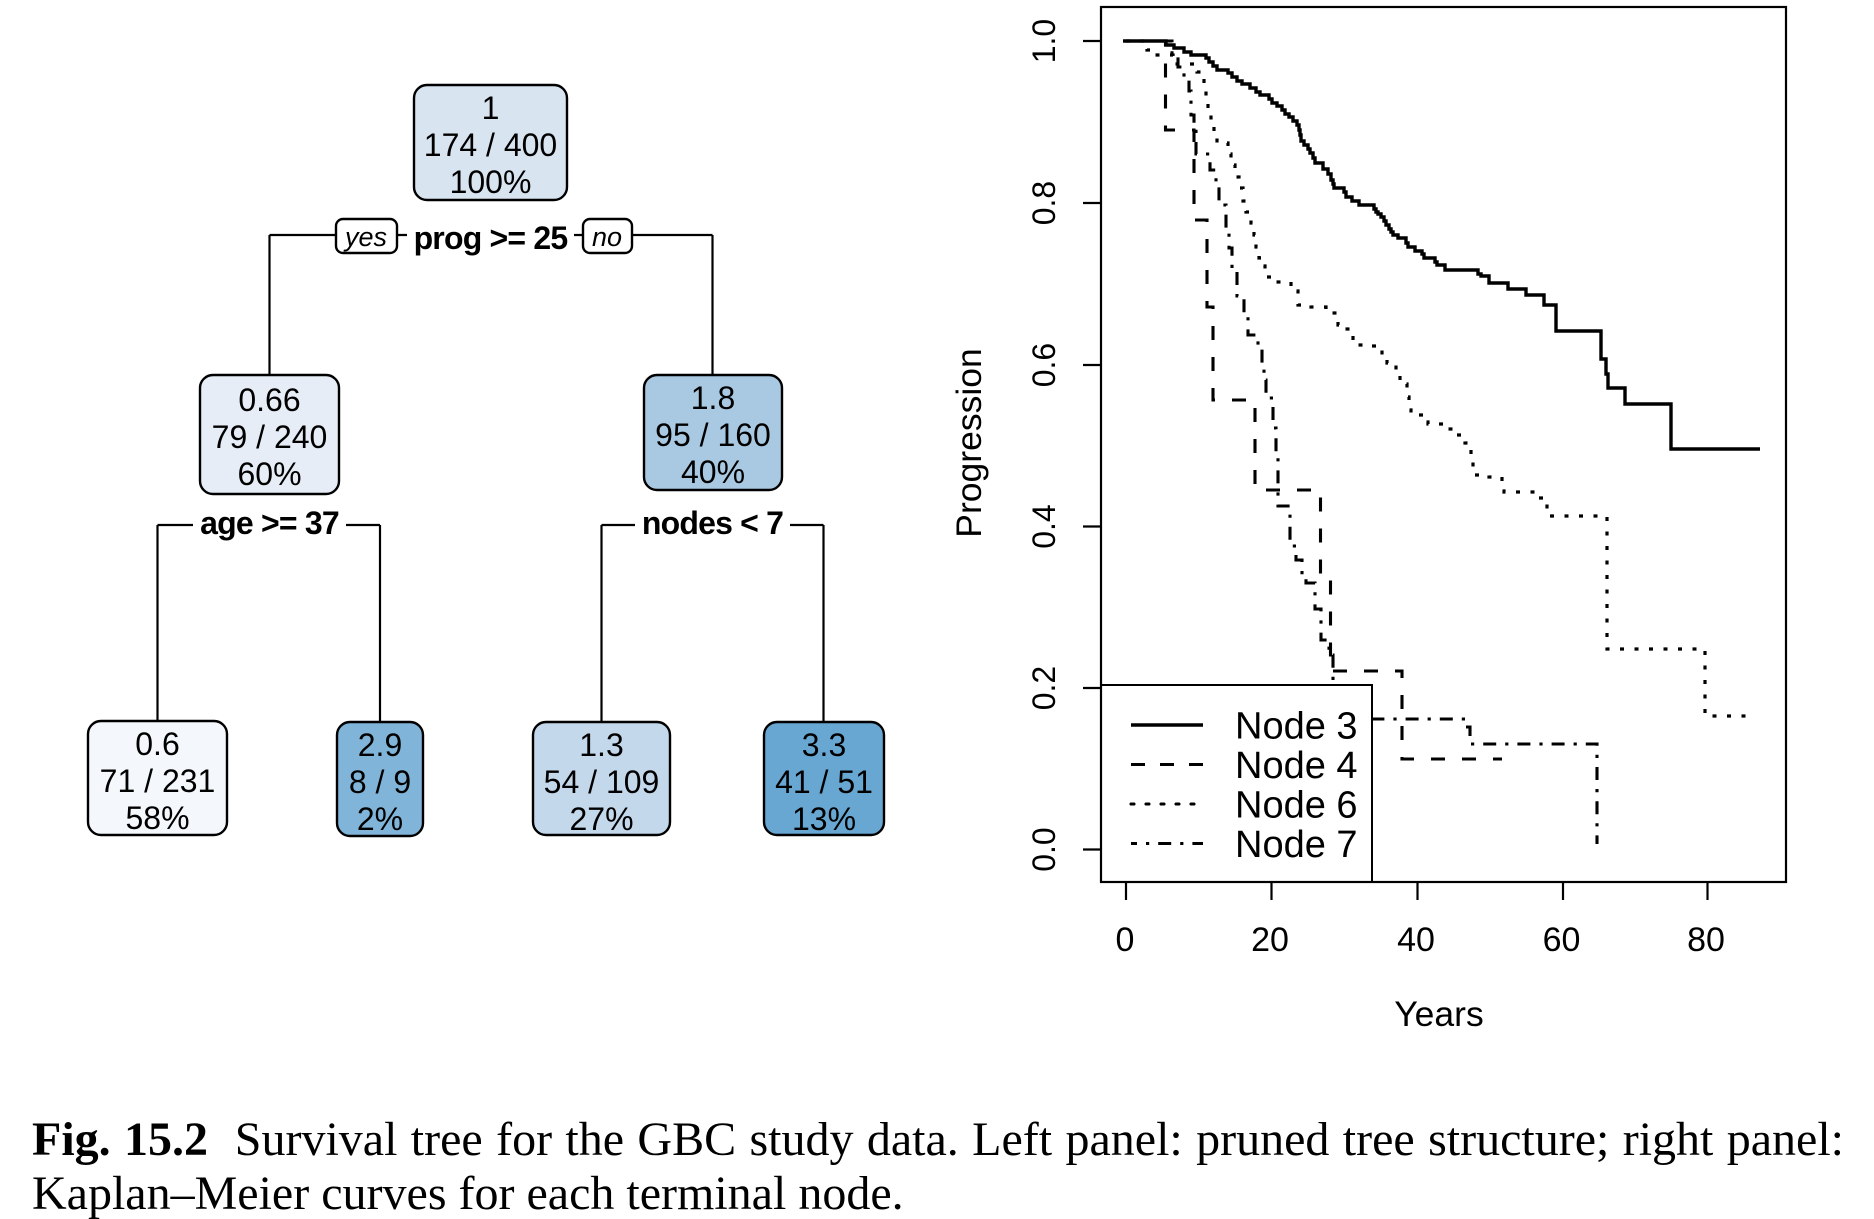  Describe the element at coordinates (1044, 203) in the screenshot. I see `svg-text: 0.8` at that location.